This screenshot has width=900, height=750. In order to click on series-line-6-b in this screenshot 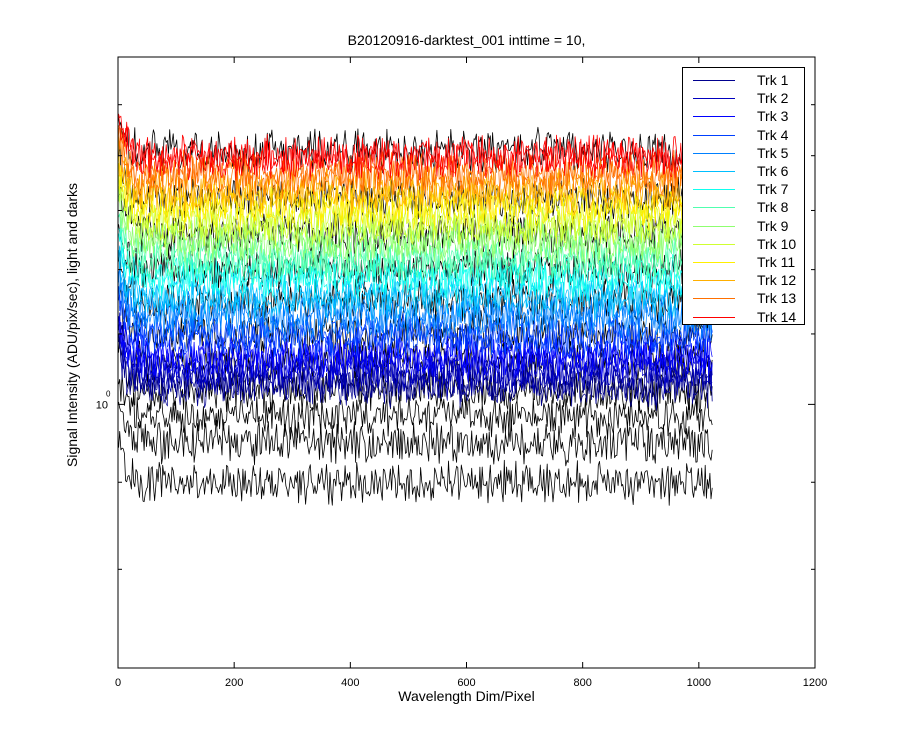, I will do `click(415, 283)`.